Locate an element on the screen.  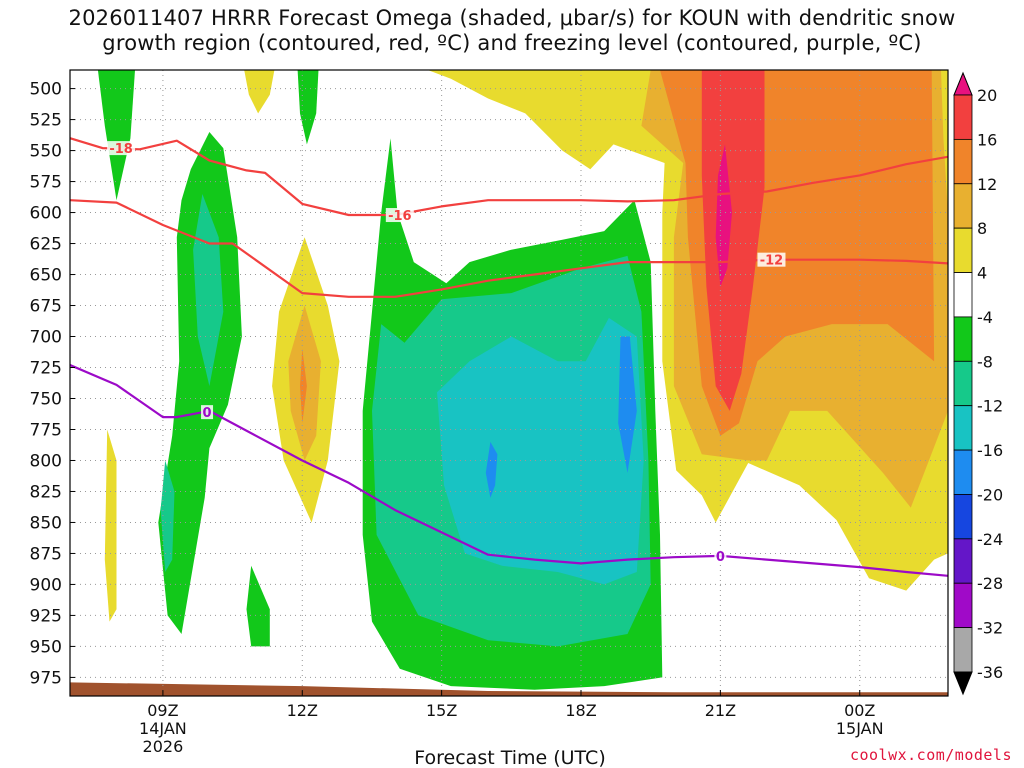
colorbar-label-3: 8 is located at coordinates (982, 228).